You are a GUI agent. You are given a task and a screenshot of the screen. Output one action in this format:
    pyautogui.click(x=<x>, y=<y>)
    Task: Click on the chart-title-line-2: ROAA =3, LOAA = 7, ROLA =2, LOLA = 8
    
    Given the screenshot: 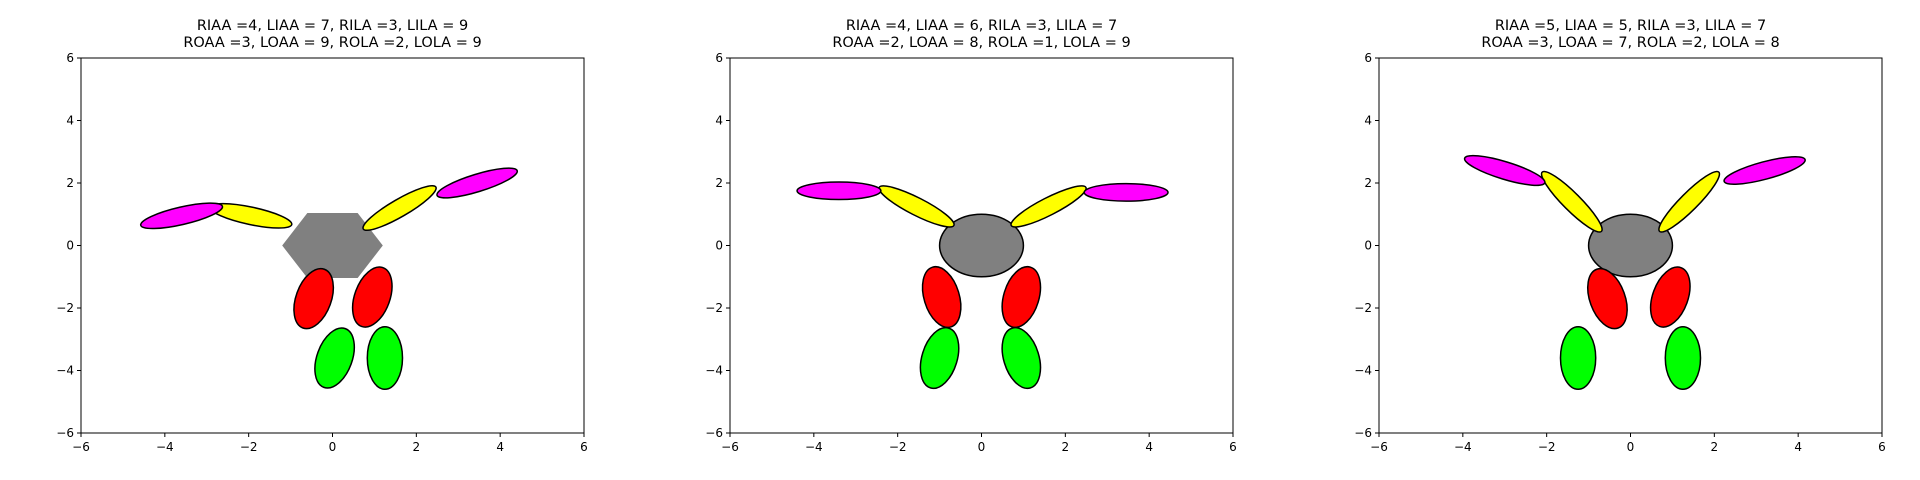 What is the action you would take?
    pyautogui.click(x=1630, y=43)
    